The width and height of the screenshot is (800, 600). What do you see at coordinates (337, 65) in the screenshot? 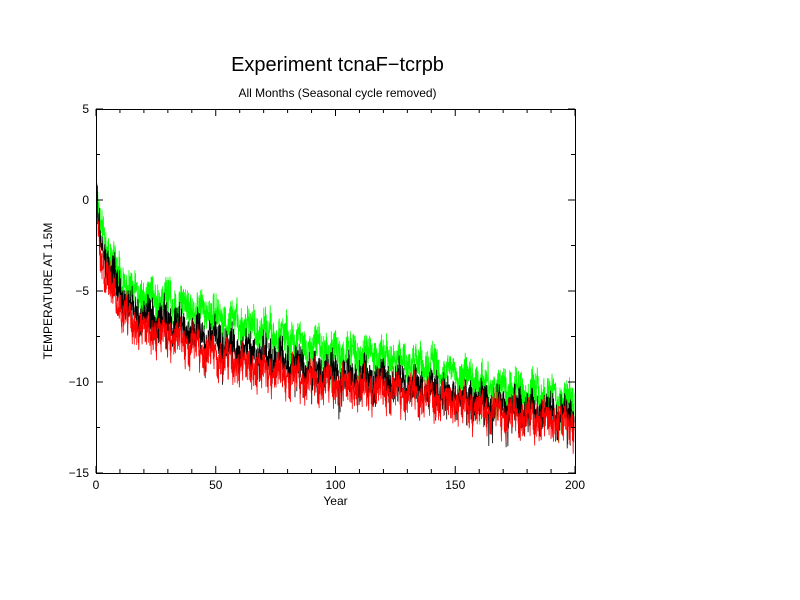
I see `chart-title: Experiment tcnaF−tcrpb` at bounding box center [337, 65].